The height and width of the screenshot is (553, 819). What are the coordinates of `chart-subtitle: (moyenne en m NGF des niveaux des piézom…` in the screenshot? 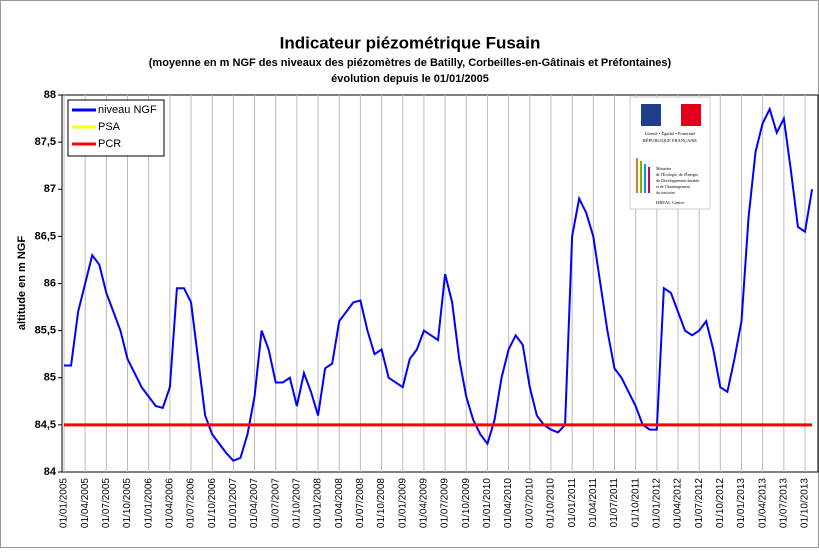 It's located at (410, 63).